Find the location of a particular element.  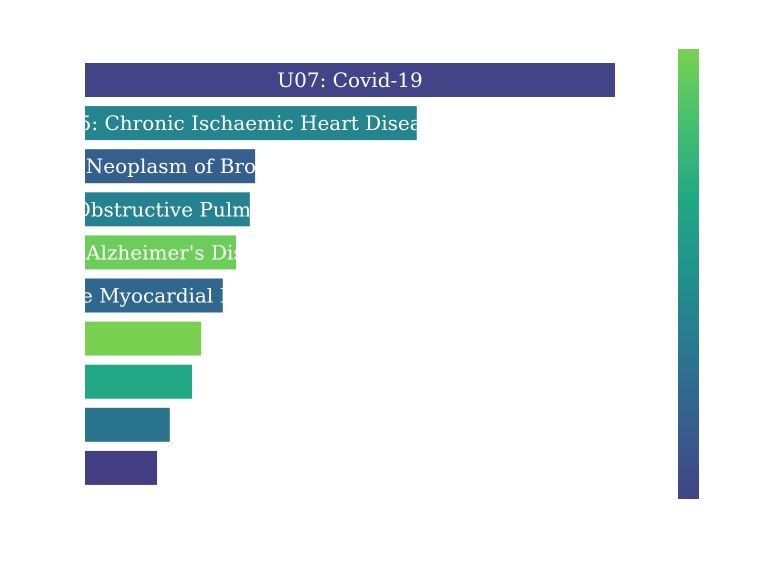

bar-label: I21: Acute Myocardial Infarction is located at coordinates (160, 296).